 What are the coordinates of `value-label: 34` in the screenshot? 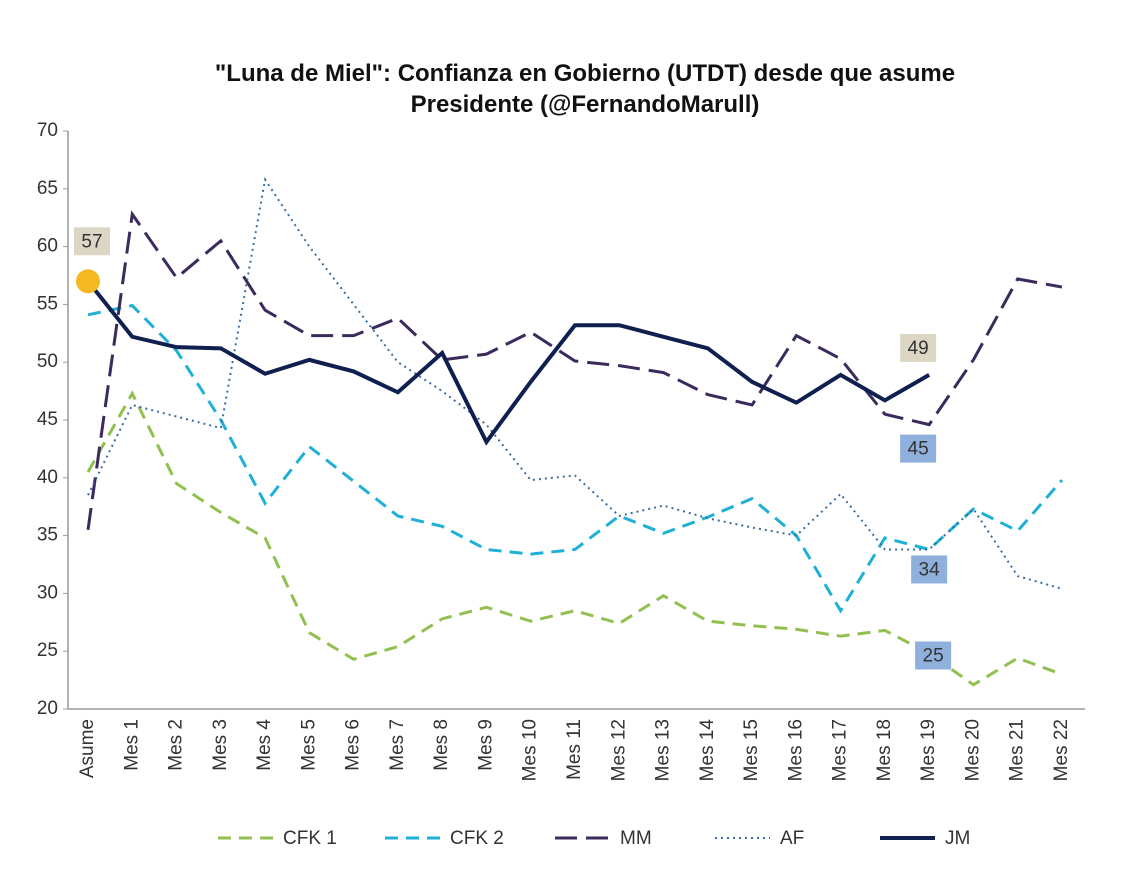 It's located at (930, 569).